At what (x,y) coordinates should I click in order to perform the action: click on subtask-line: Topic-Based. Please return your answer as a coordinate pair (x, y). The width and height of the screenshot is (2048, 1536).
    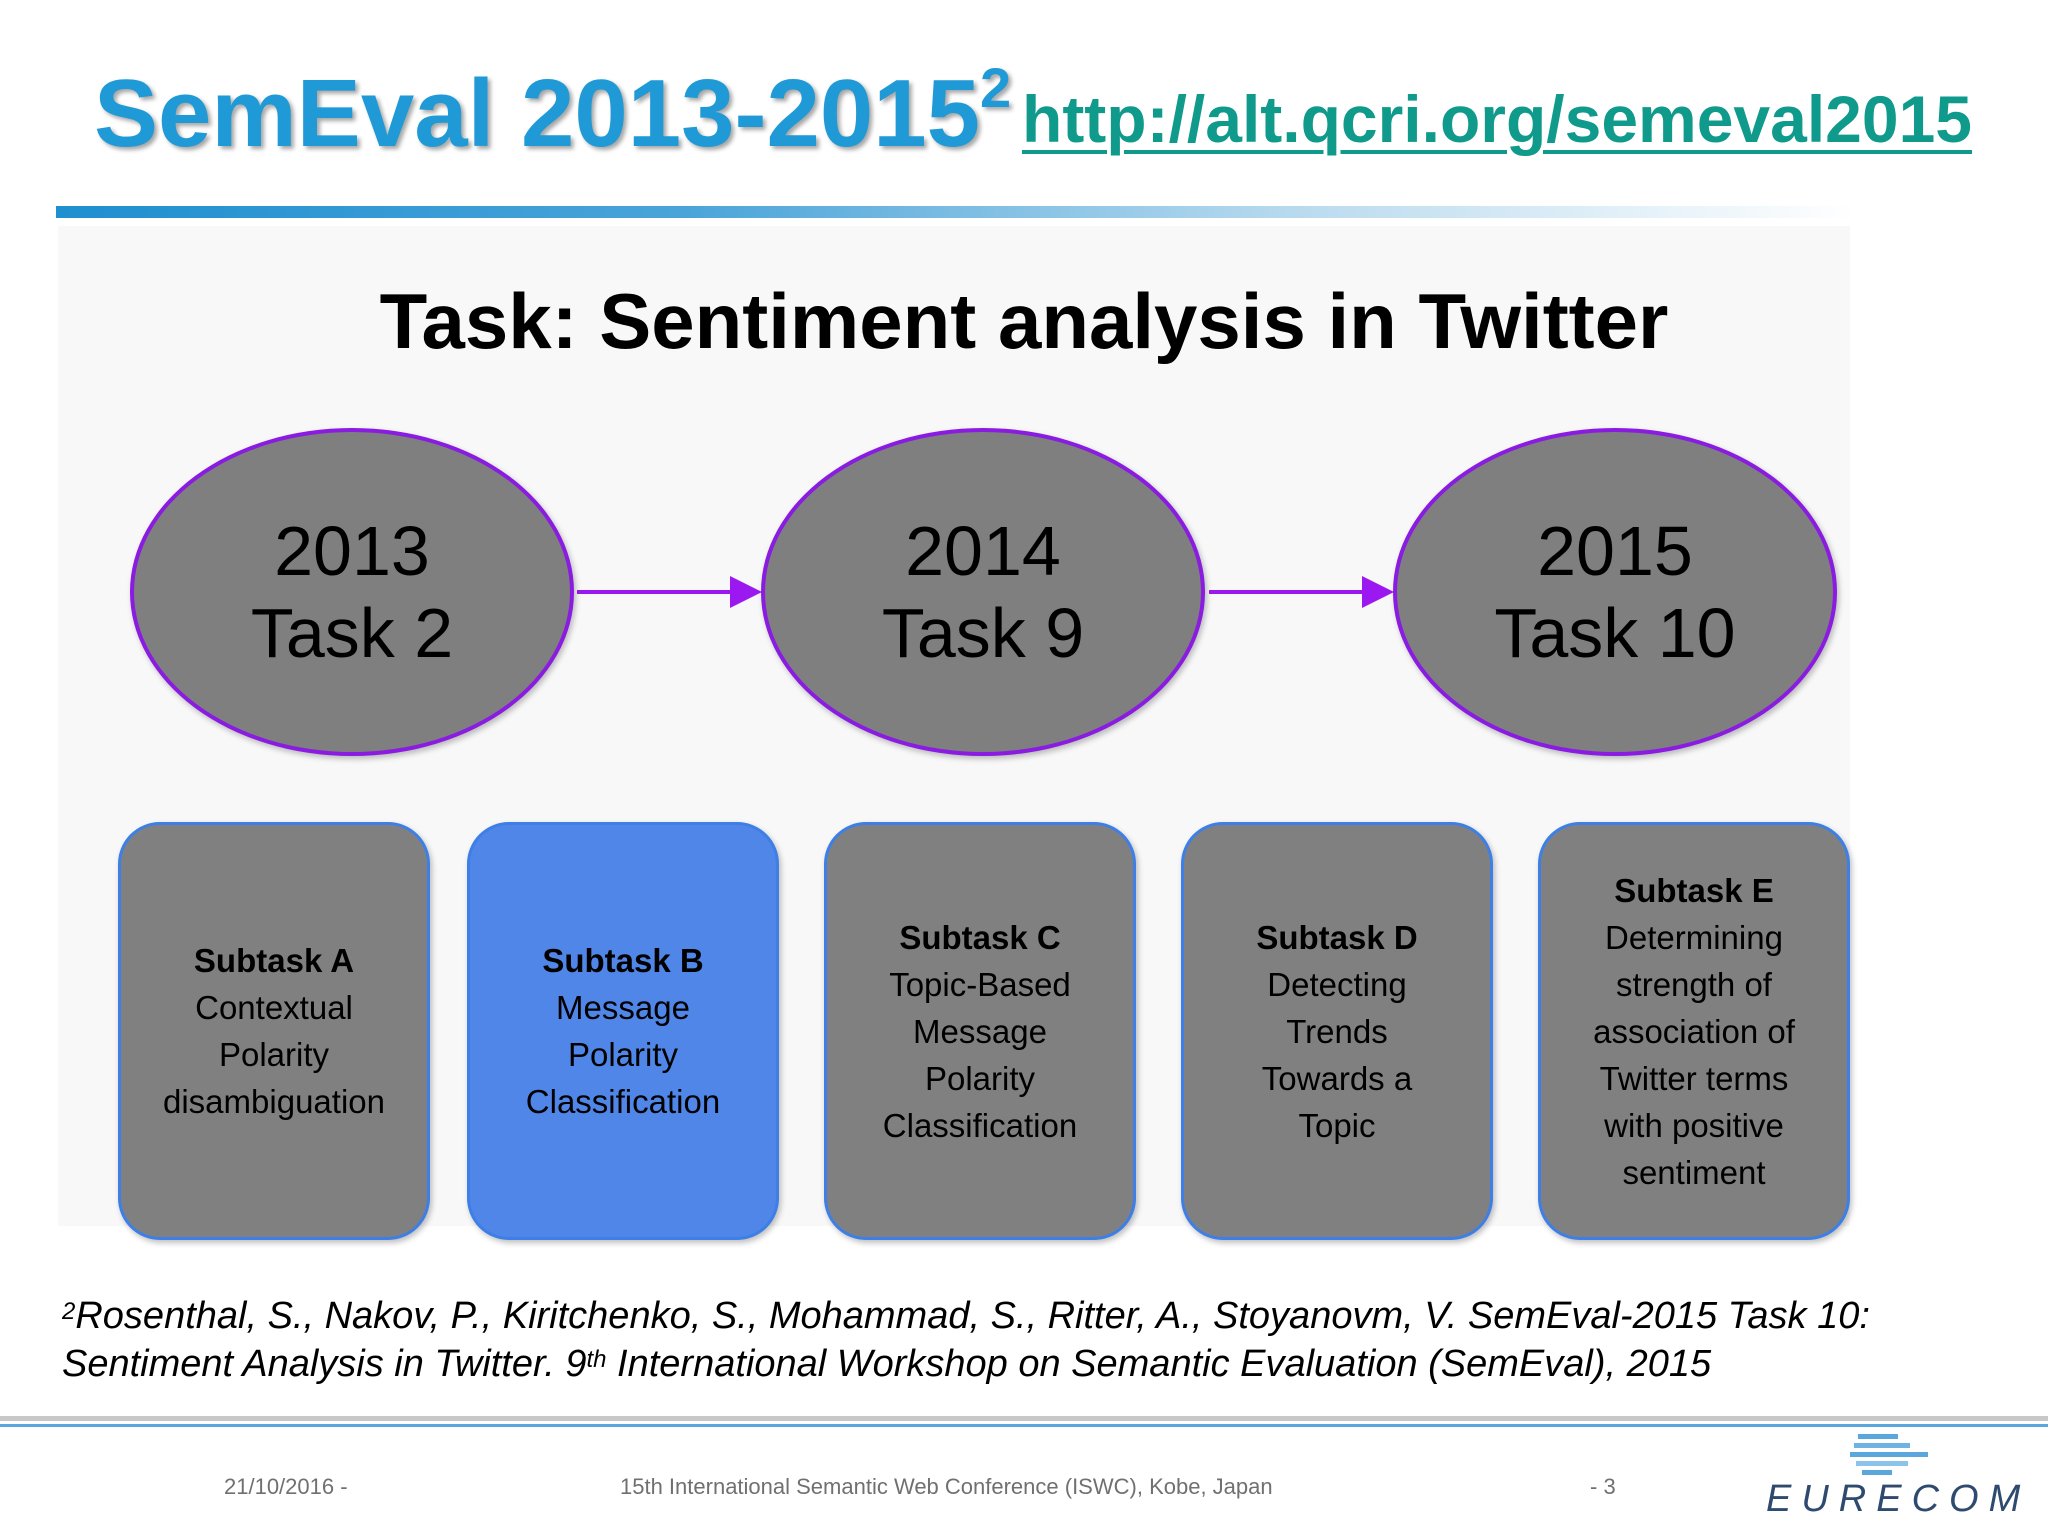
    Looking at the image, I should click on (980, 984).